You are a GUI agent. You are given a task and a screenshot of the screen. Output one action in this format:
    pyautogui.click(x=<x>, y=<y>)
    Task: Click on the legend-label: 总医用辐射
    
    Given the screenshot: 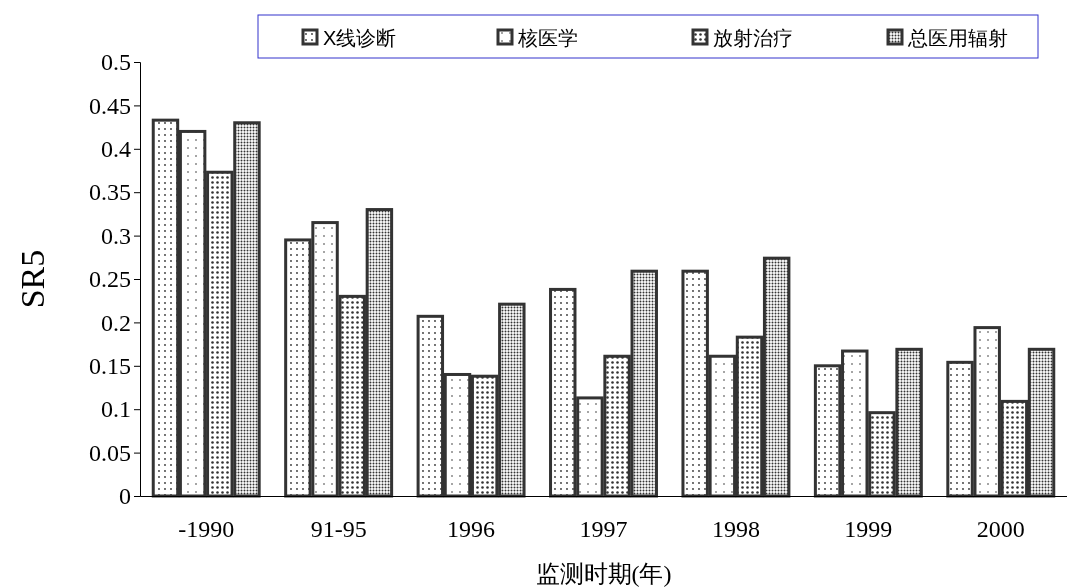 What is the action you would take?
    pyautogui.click(x=957, y=38)
    